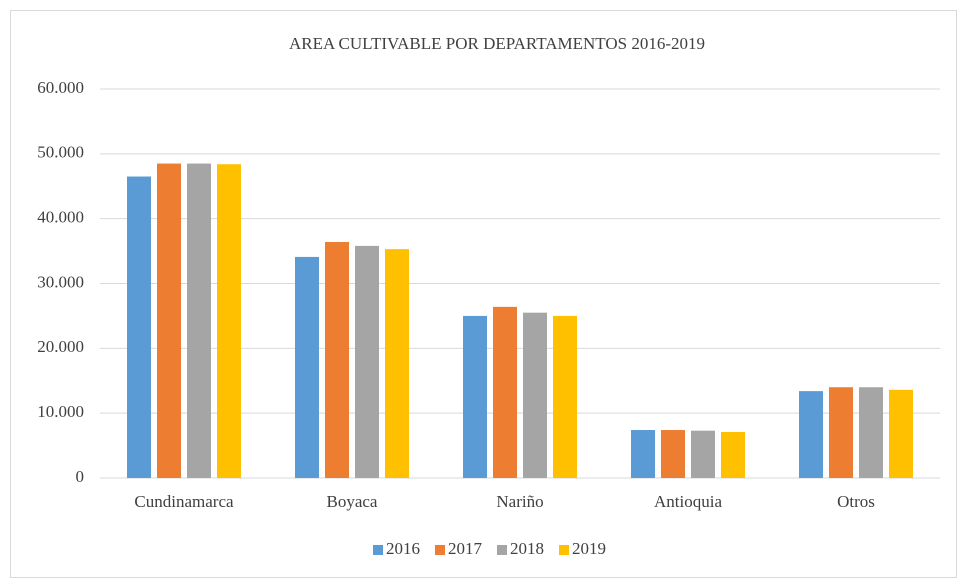 The height and width of the screenshot is (579, 958). Describe the element at coordinates (60, 87) in the screenshot. I see `y-tick-label: 60.000` at that location.